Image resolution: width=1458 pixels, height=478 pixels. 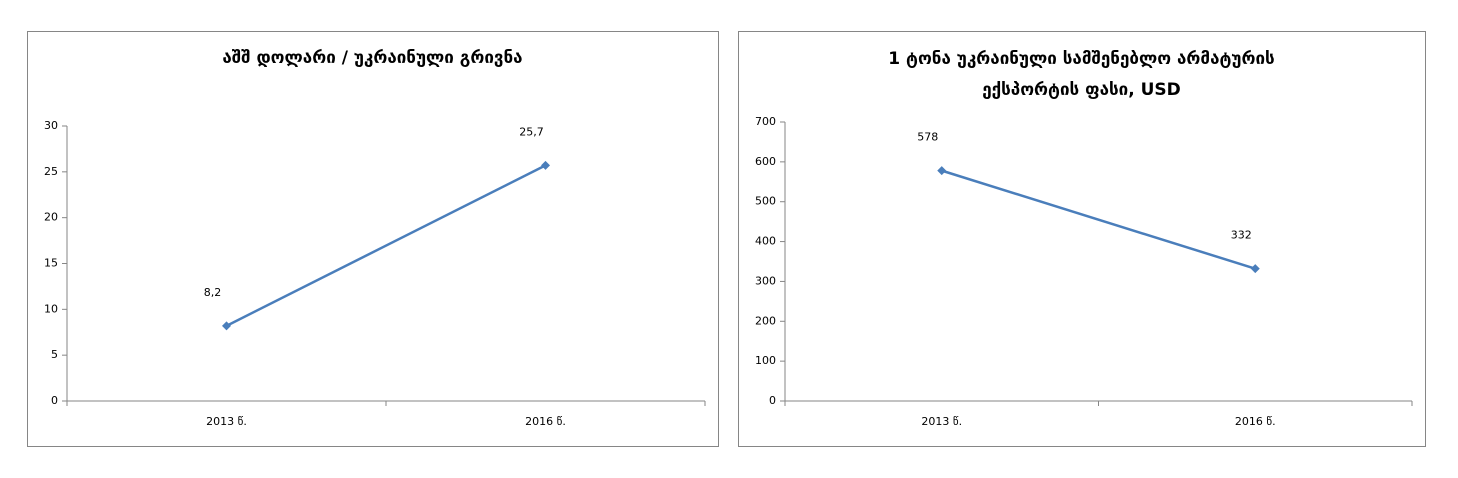 I want to click on data-label: 8,2, so click(x=213, y=292).